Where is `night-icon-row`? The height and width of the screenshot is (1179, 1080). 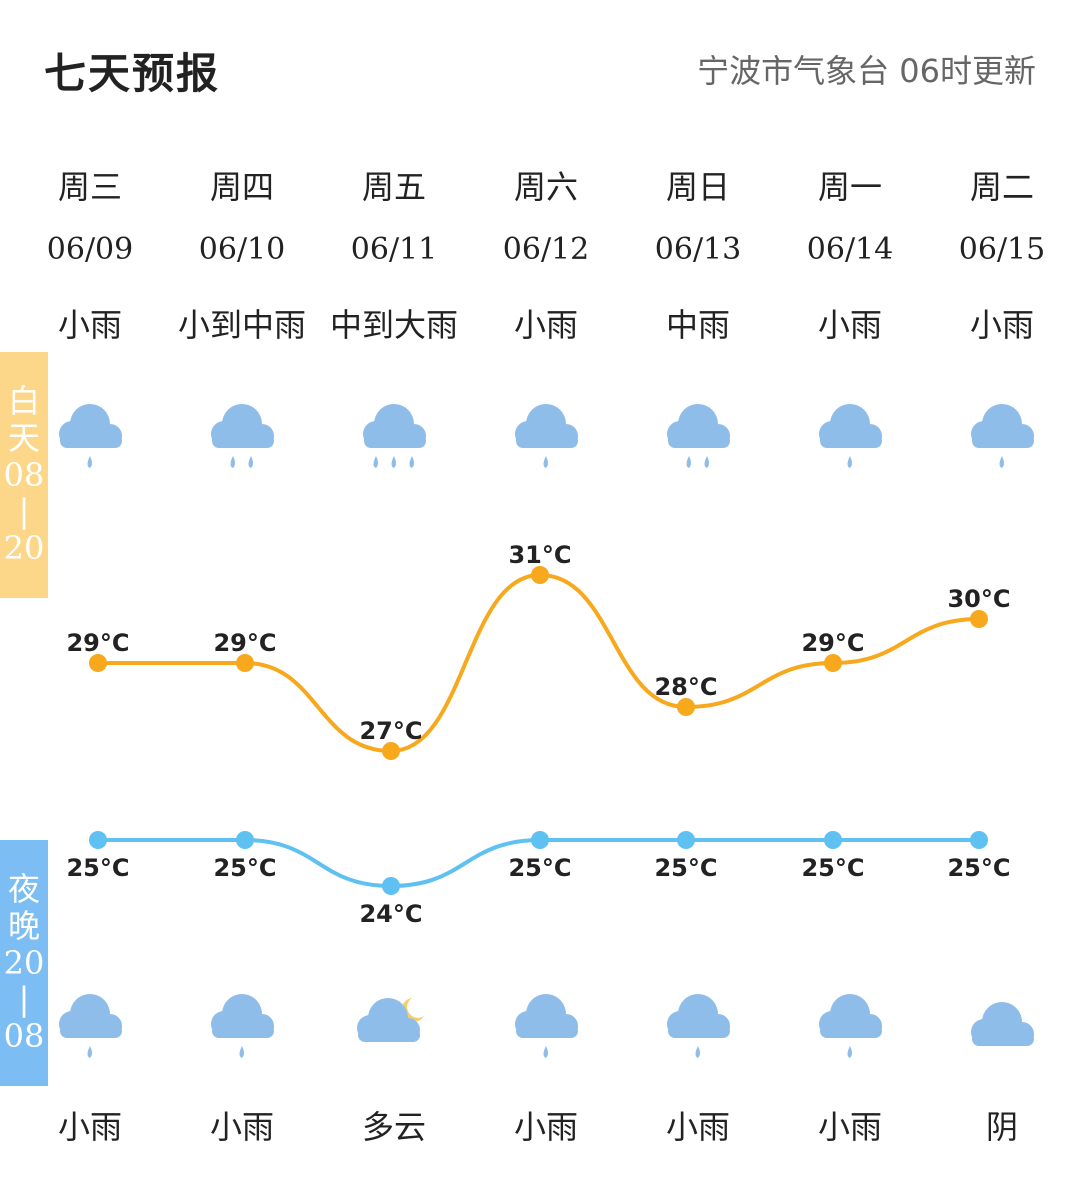 night-icon-row is located at coordinates (540, 1035).